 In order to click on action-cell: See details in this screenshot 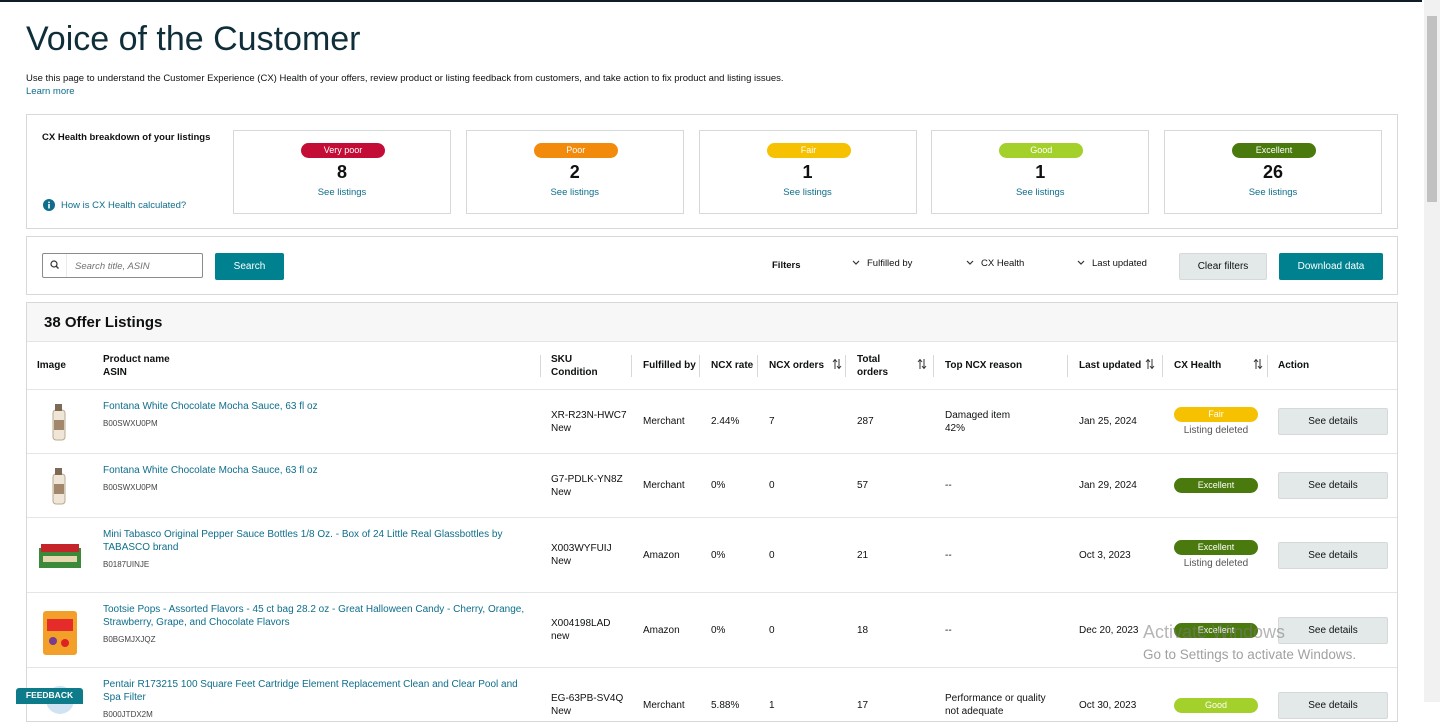, I will do `click(1333, 421)`.